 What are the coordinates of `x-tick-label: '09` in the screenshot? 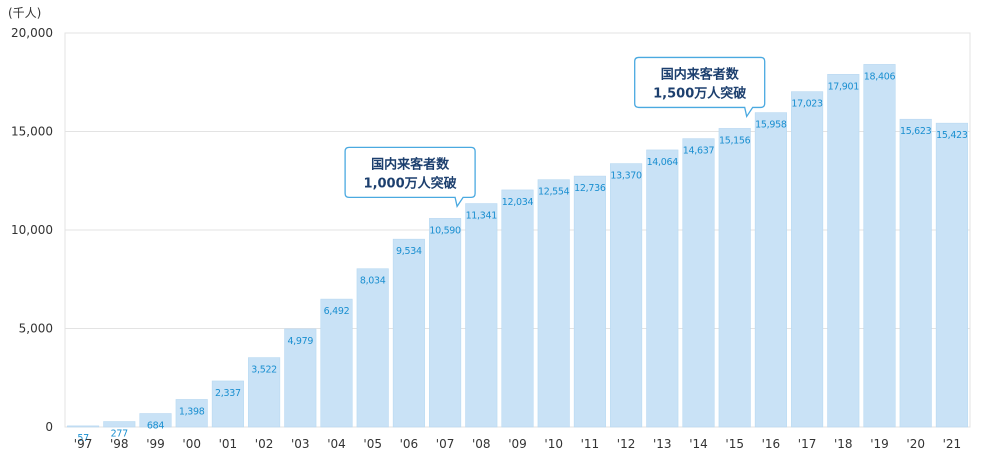 It's located at (517, 444).